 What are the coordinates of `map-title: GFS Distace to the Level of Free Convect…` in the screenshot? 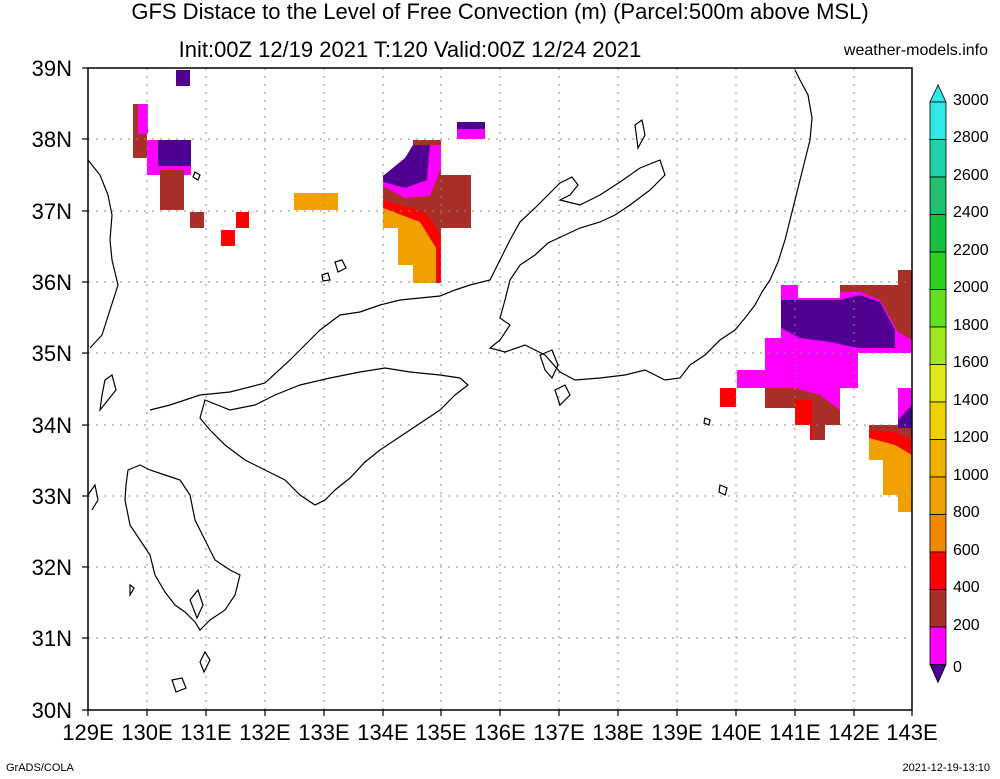 It's located at (500, 12).